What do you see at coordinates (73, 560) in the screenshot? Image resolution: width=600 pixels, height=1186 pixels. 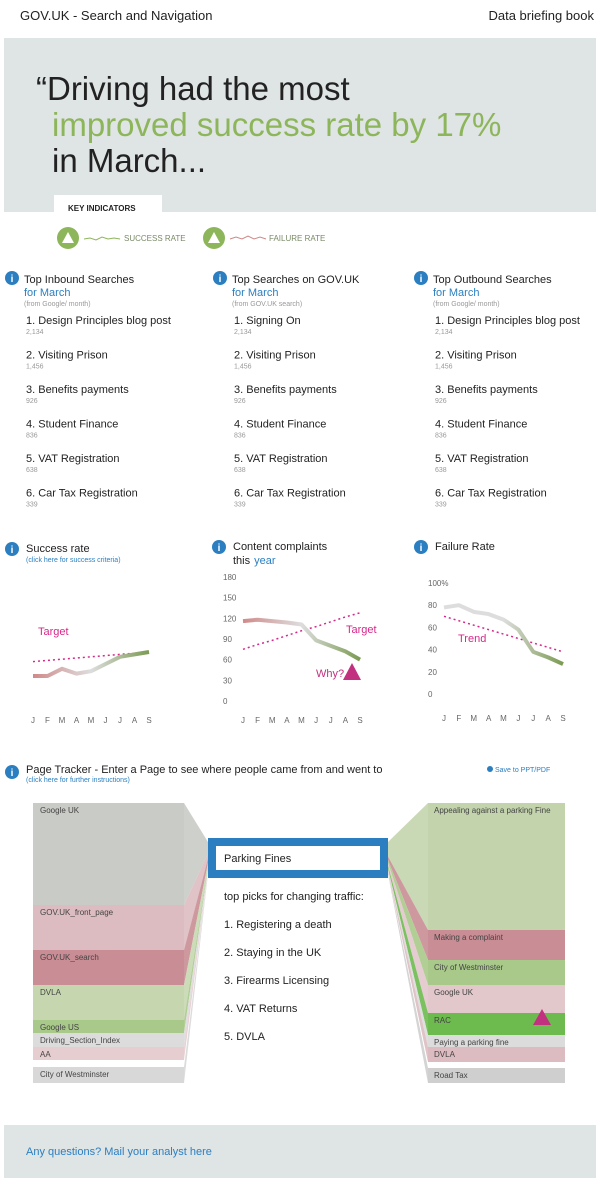 I see `subtitle-text: (click here for success criteria)` at bounding box center [73, 560].